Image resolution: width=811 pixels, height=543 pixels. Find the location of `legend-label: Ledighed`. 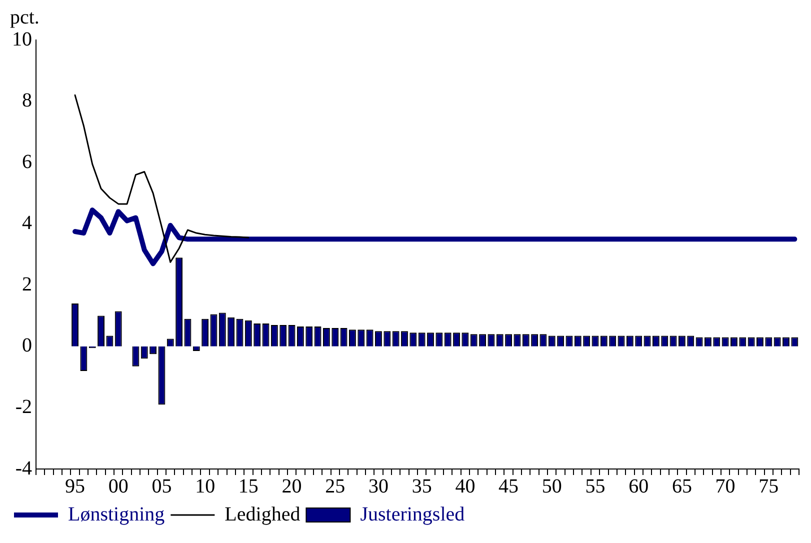

legend-label: Ledighed is located at coordinates (262, 514).